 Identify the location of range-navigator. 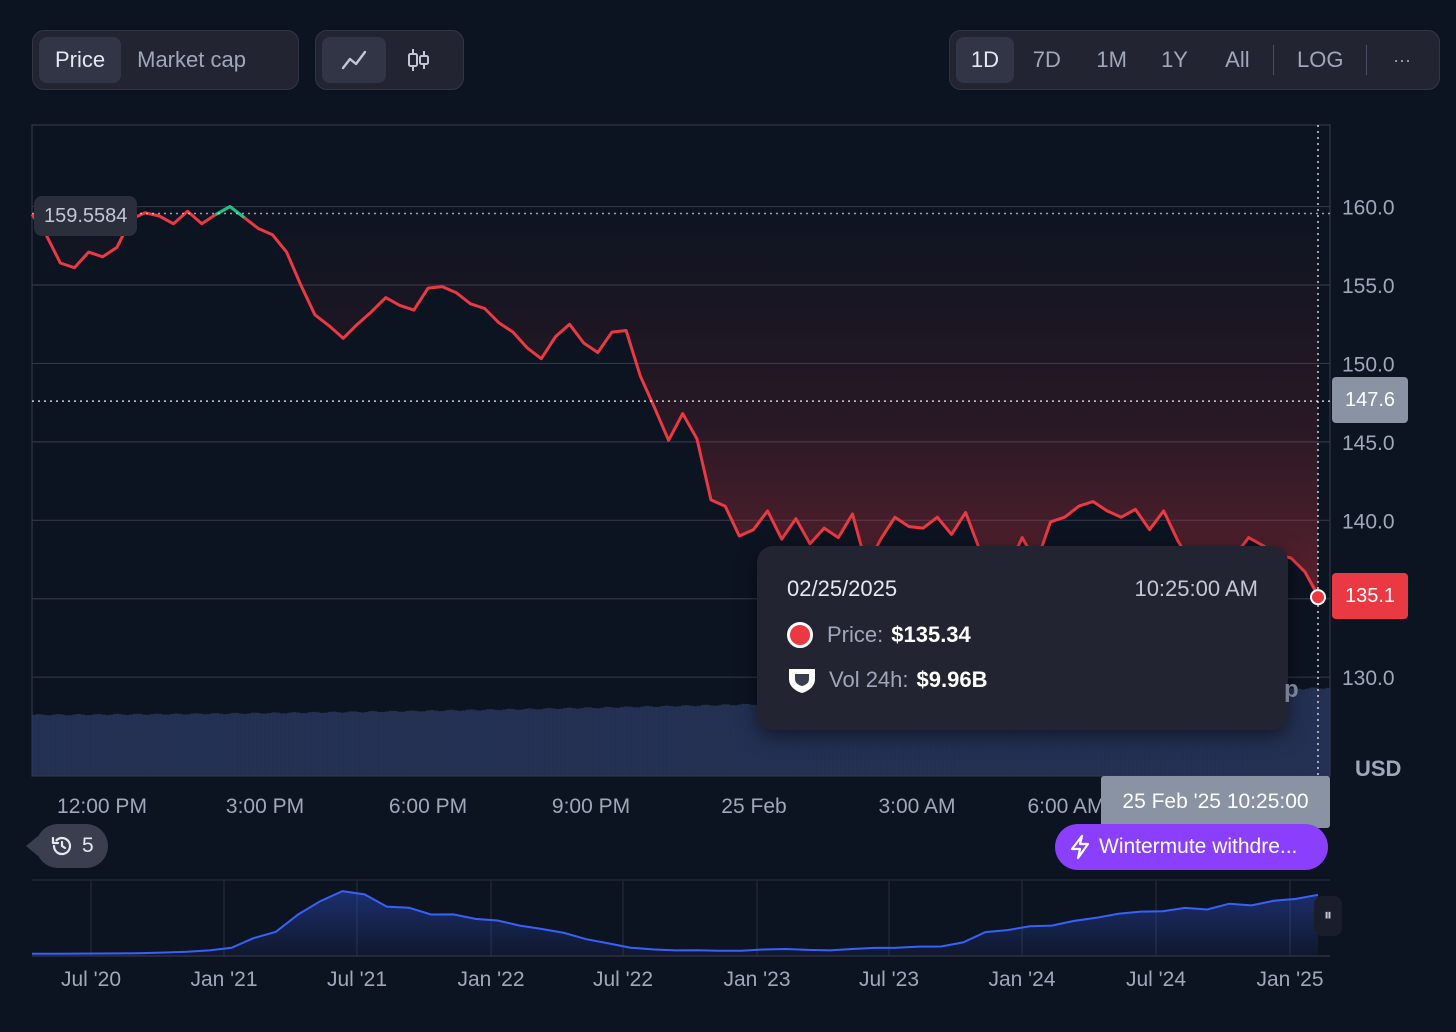
(681, 918).